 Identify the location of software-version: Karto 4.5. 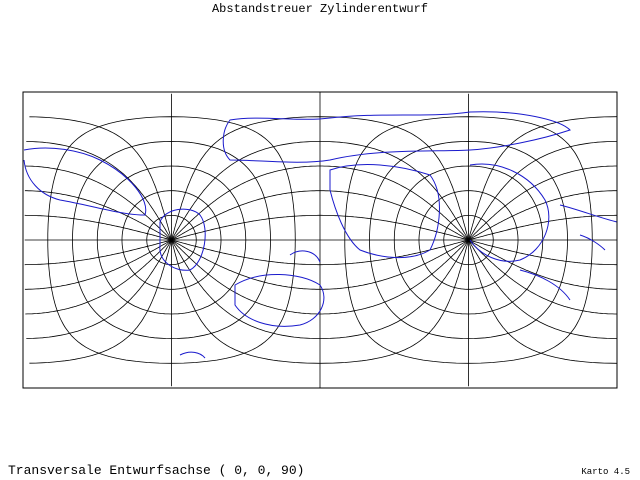
(605, 472).